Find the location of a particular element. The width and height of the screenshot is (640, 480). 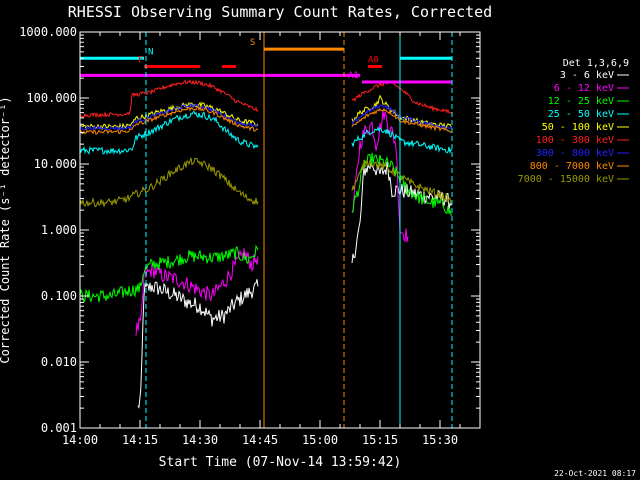

legend-entry-4: 50 - 100 keV is located at coordinates (578, 127).